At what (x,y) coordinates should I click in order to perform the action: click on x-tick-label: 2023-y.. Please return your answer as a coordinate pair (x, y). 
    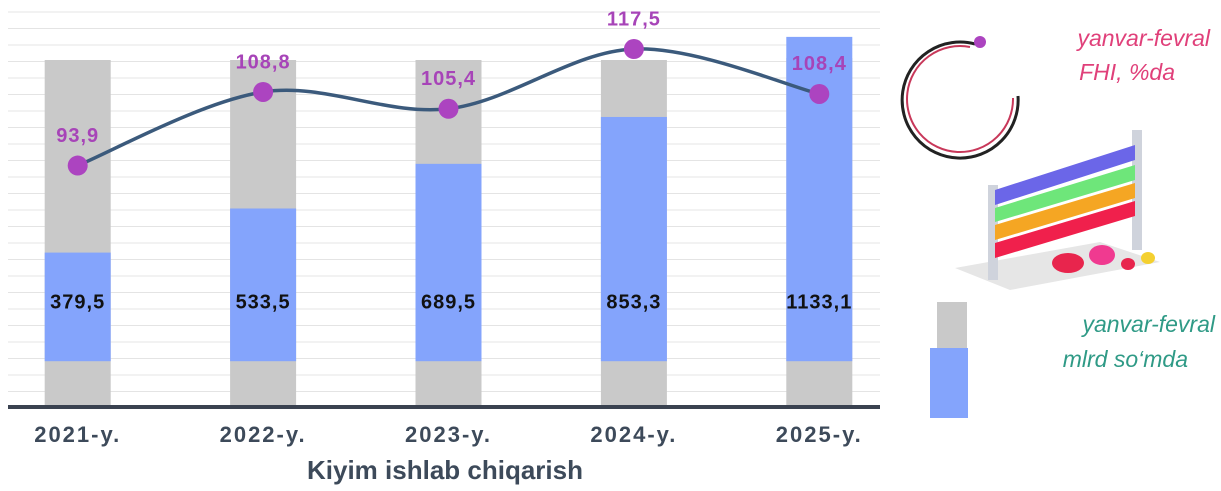
    Looking at the image, I should click on (448, 434).